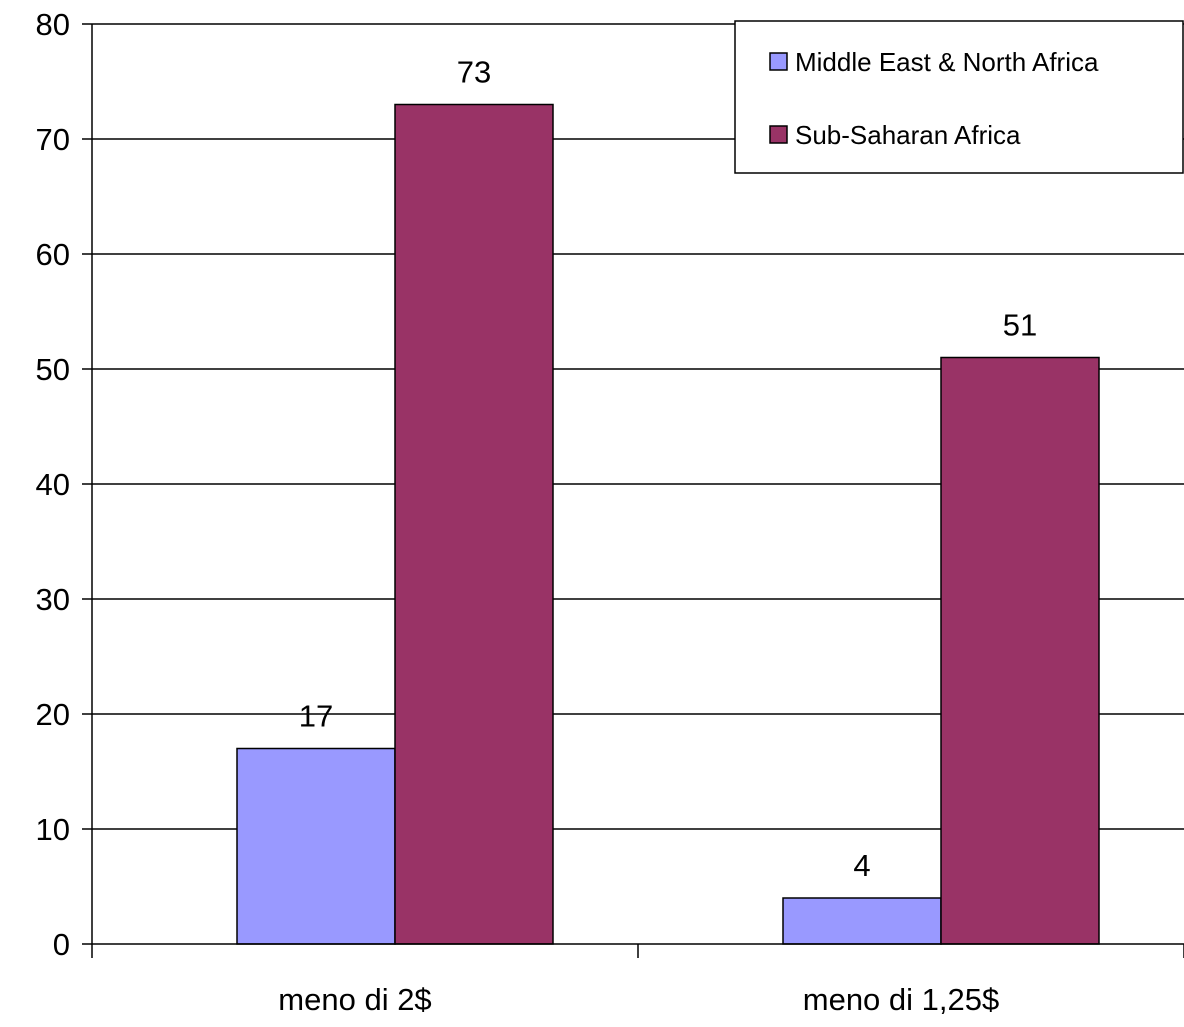 Image resolution: width=1184 pixels, height=1027 pixels. I want to click on y-tick-label: 60, so click(53, 254).